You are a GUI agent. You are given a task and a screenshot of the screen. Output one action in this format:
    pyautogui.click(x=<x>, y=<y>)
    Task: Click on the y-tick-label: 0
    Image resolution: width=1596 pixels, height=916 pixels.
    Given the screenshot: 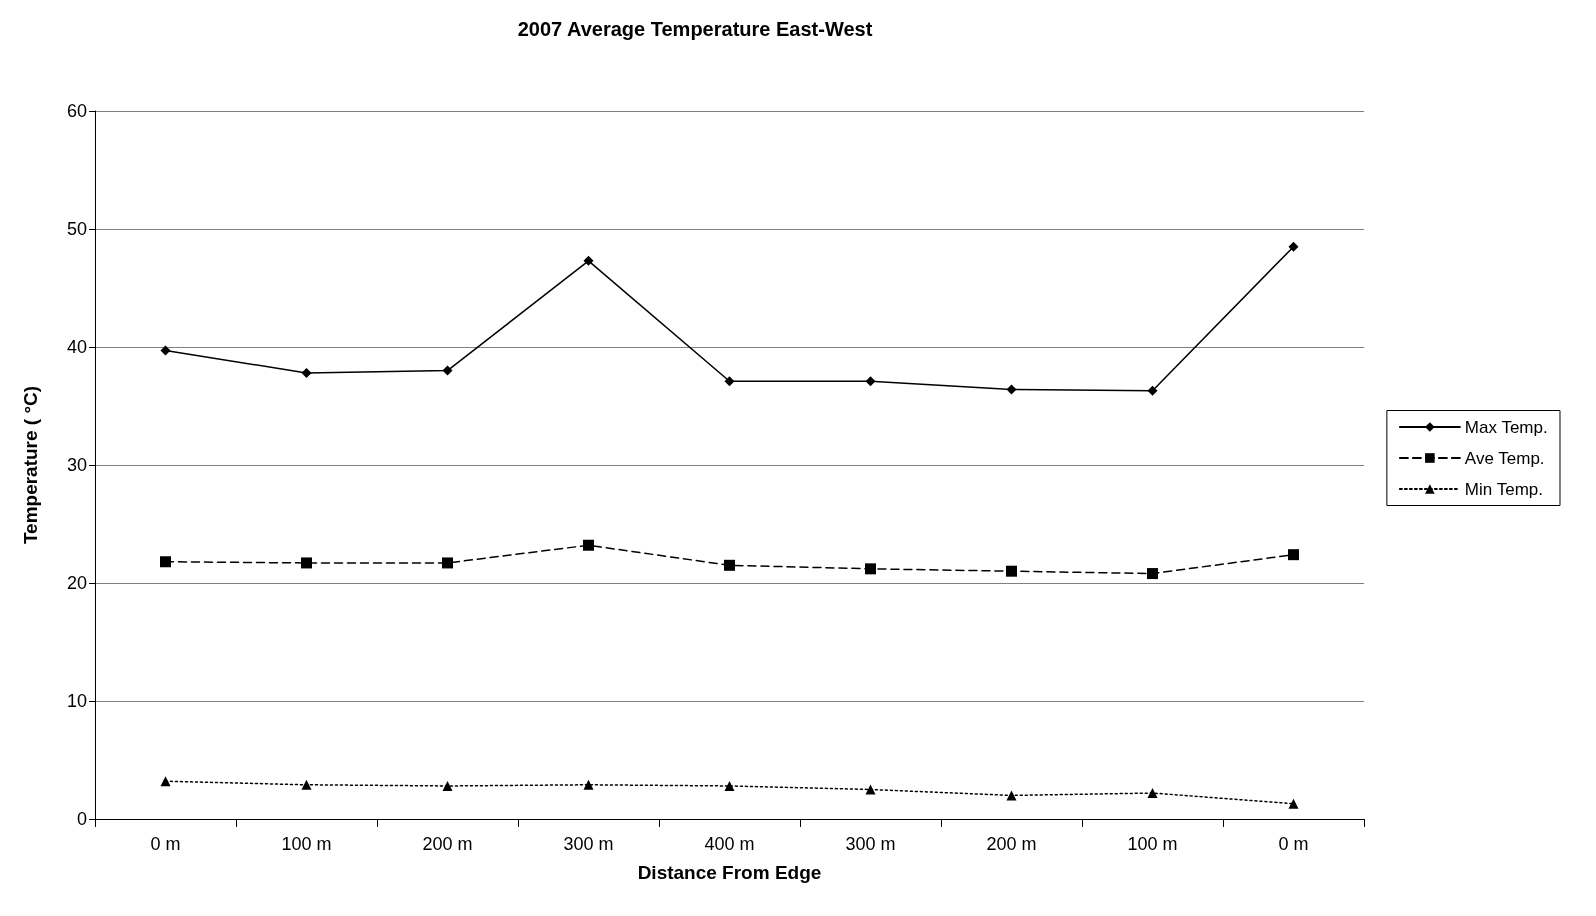 What is the action you would take?
    pyautogui.click(x=81, y=819)
    